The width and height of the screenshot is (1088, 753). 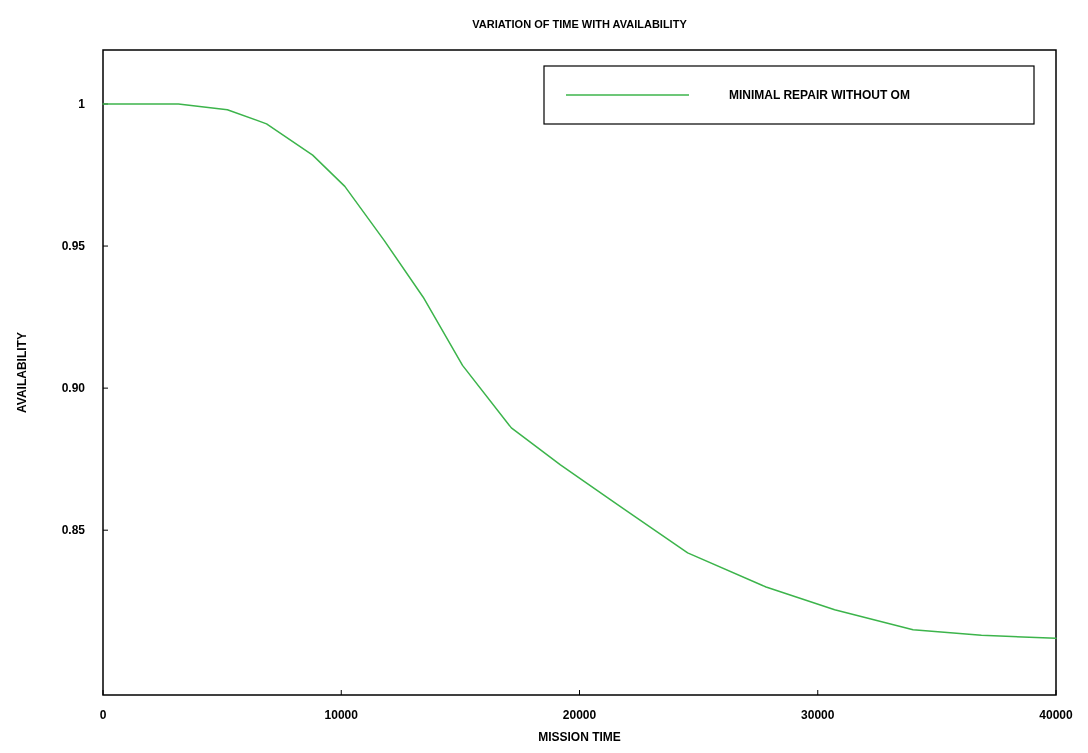 I want to click on x-axis-title: MISSION TIME, so click(x=579, y=737).